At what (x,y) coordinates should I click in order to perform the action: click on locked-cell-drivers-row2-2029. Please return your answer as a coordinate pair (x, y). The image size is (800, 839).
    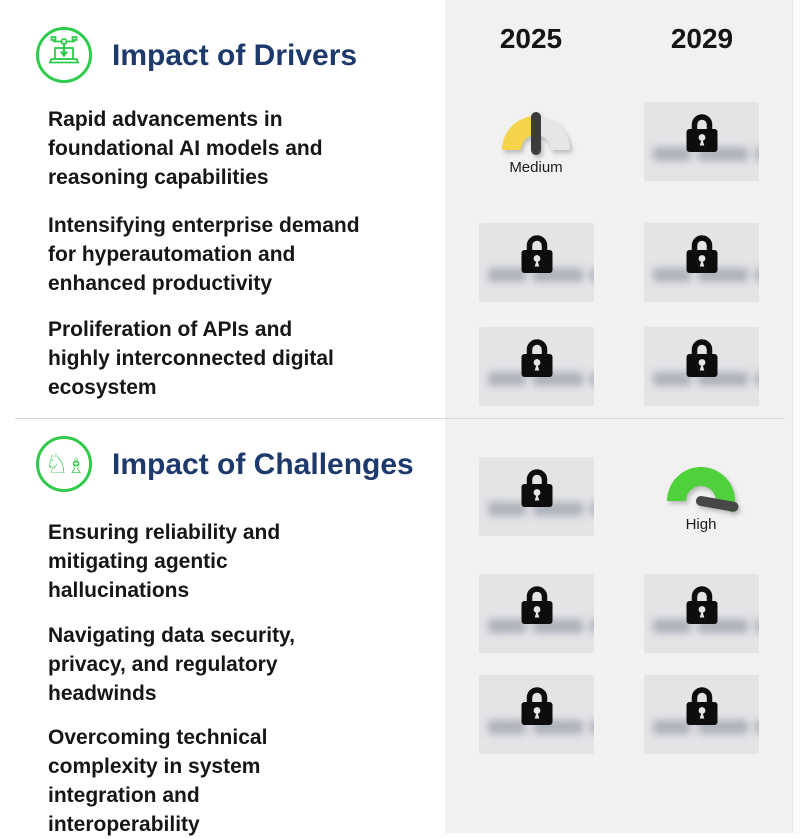
    Looking at the image, I should click on (701, 262).